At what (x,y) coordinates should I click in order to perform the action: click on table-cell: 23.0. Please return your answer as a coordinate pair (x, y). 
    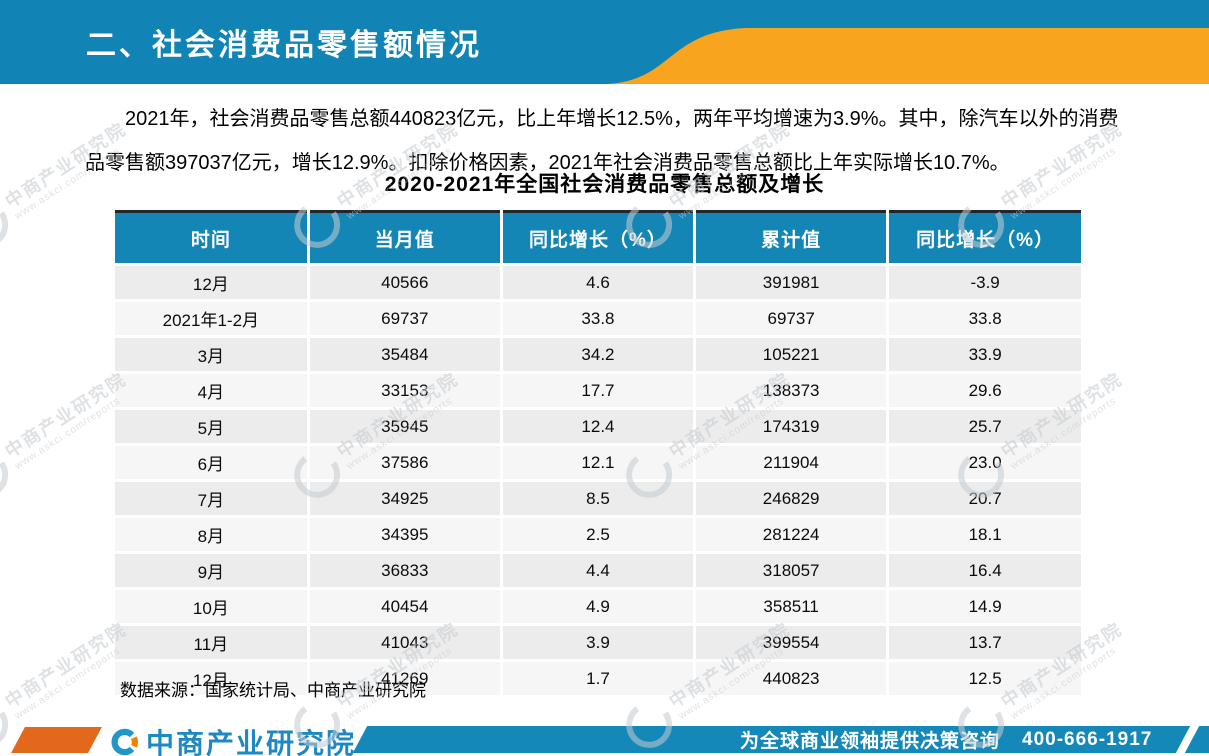
    Looking at the image, I should click on (983, 462).